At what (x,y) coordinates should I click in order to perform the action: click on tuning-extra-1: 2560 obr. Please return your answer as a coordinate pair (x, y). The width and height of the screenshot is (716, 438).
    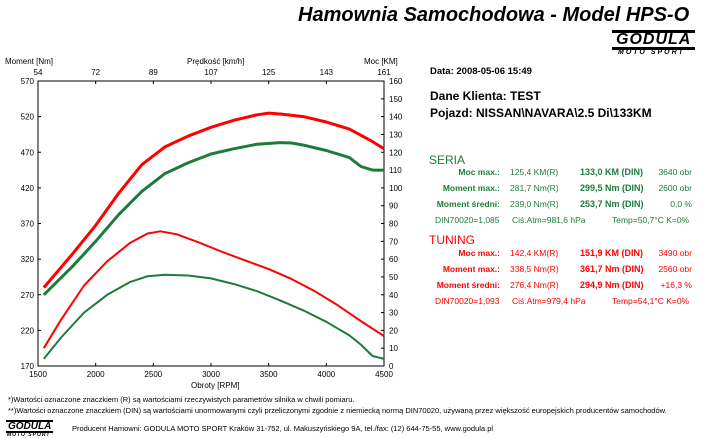
    Looking at the image, I should click on (675, 269).